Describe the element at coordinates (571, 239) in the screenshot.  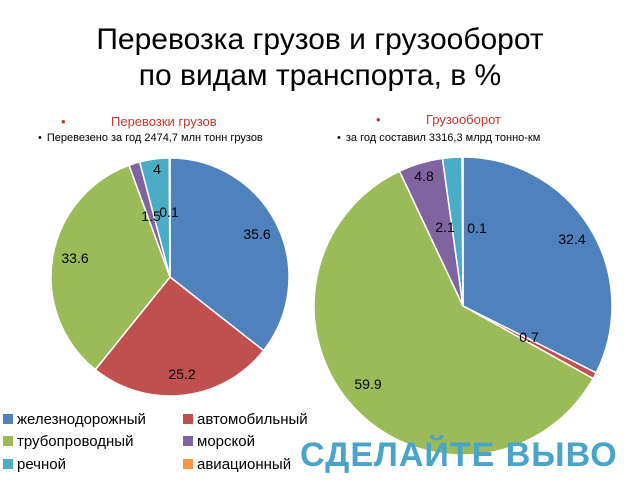
I see `pie1-label-railway: 32.4` at that location.